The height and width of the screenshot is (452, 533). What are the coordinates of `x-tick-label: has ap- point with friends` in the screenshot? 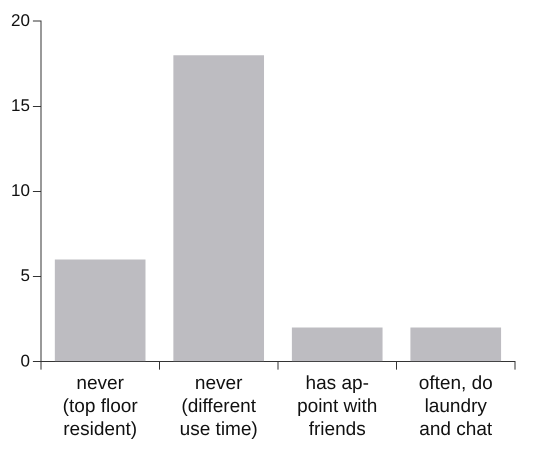 It's located at (337, 406).